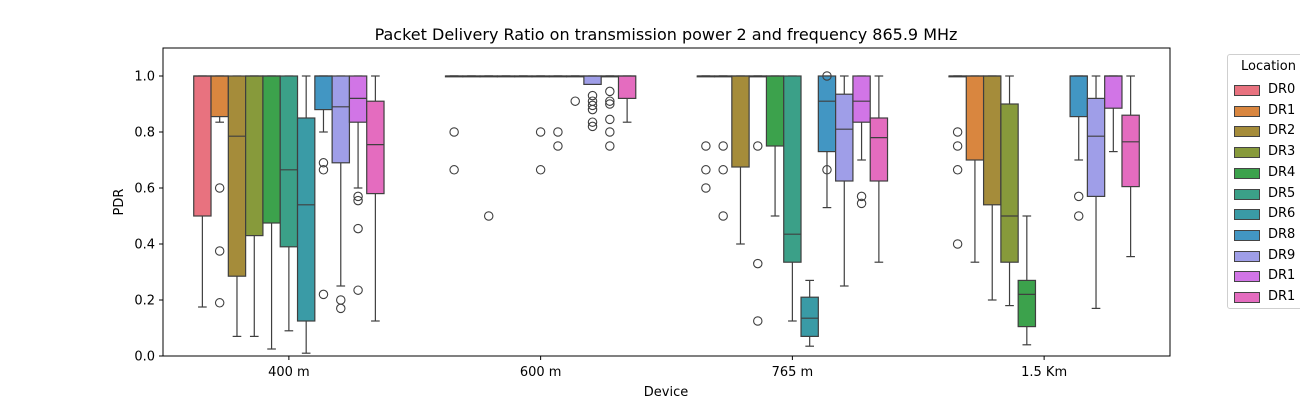 Image resolution: width=1300 pixels, height=400 pixels. I want to click on y-tick-label: 0.2, so click(144, 301).